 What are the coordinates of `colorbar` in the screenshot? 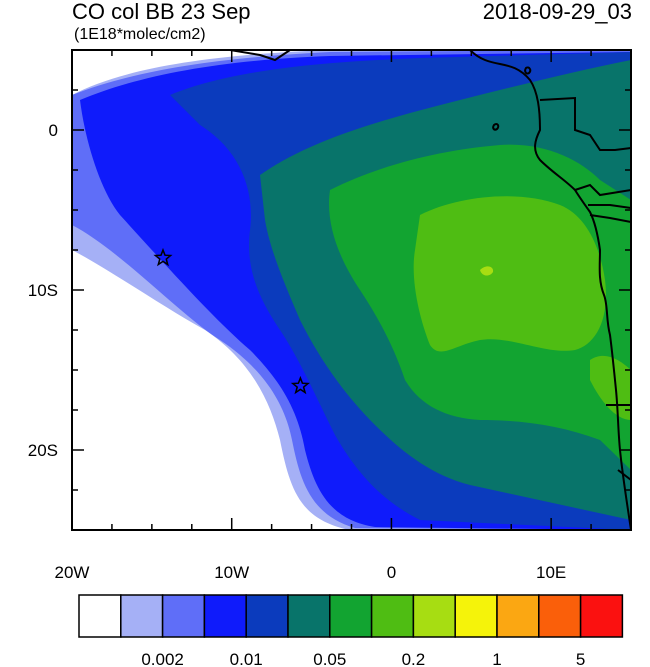 It's located at (351, 616).